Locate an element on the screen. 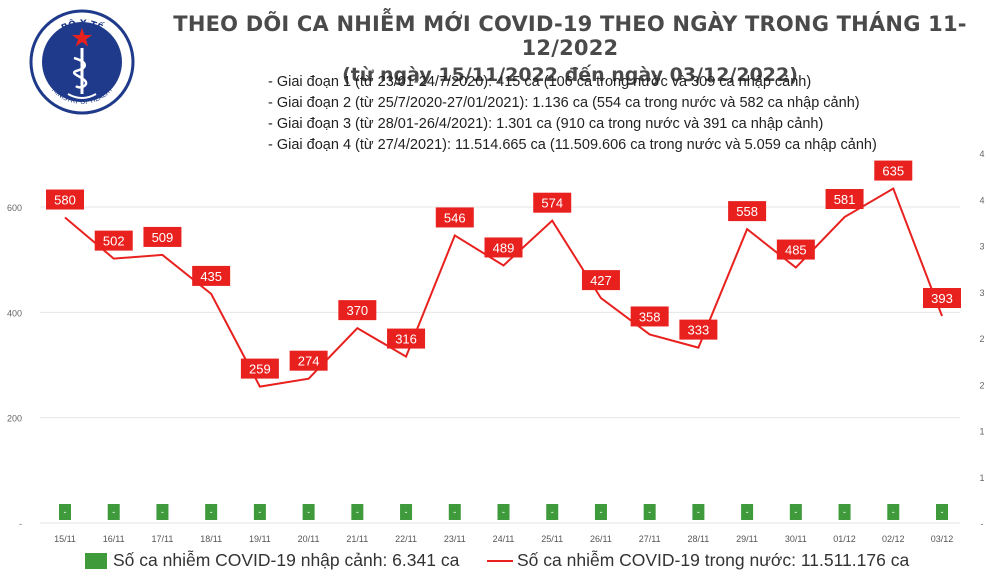 The width and height of the screenshot is (1000, 576). line-data-label: 580 is located at coordinates (65, 200).